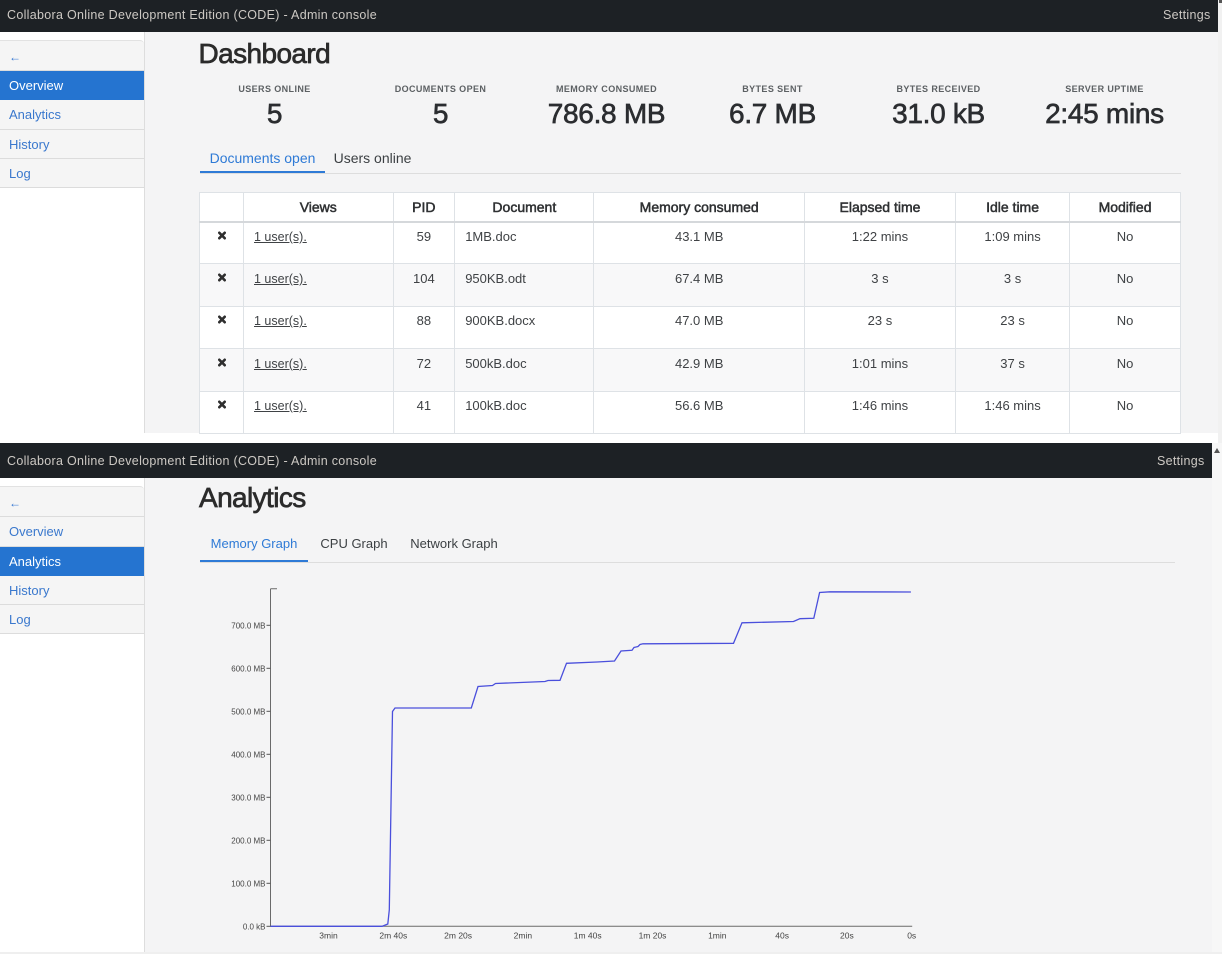  Describe the element at coordinates (911, 936) in the screenshot. I see `svg-text: 0s` at that location.